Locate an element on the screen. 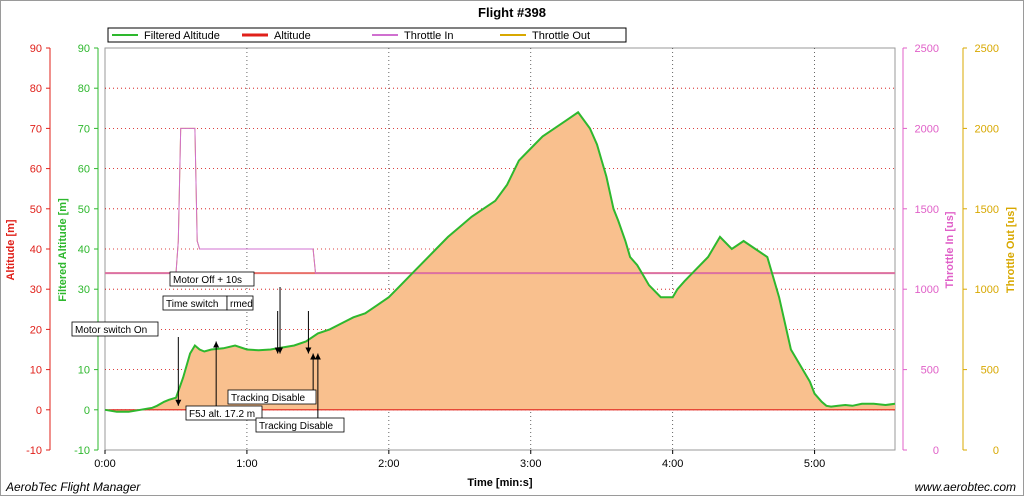 The width and height of the screenshot is (1024, 496). x-tick-label: 4:00 is located at coordinates (672, 464).